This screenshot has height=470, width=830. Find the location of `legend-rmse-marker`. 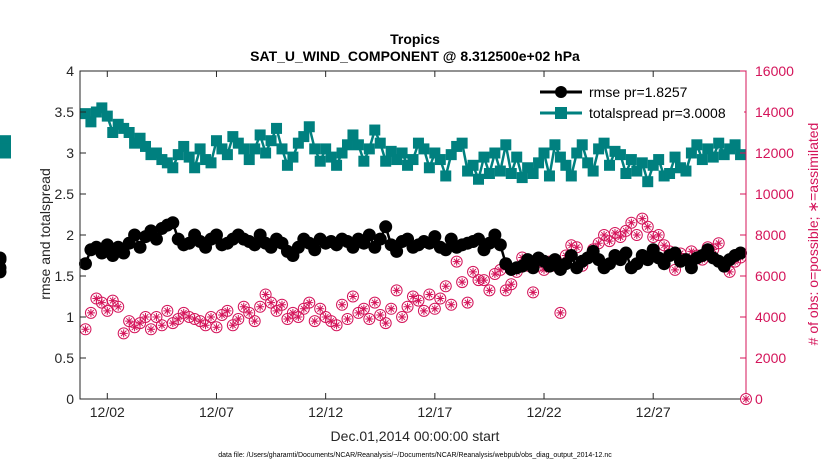

legend-rmse-marker is located at coordinates (561, 92).